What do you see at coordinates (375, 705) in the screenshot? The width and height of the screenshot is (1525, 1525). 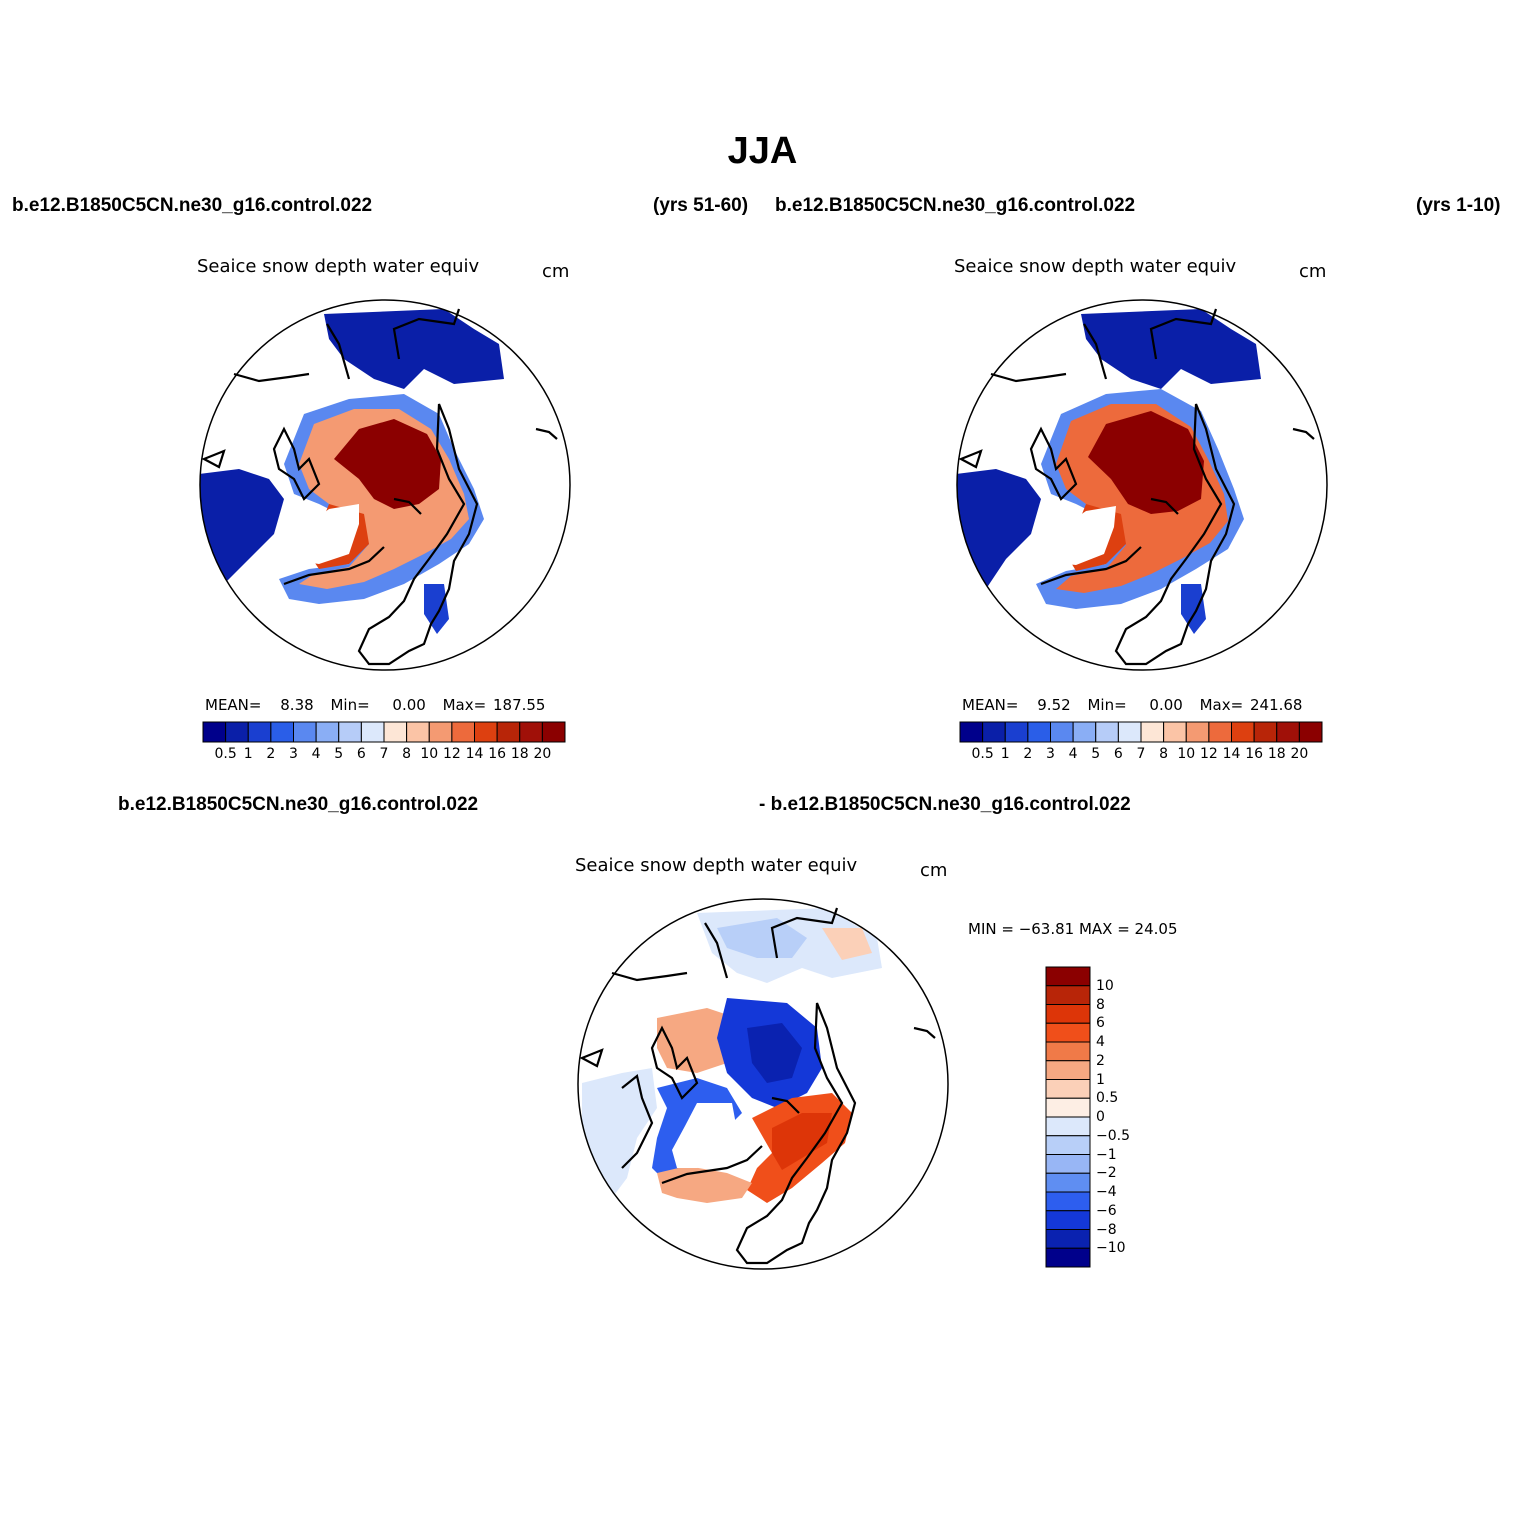 I see `panel1-stats: MEAN= 8.38 Min= 0.00 Max= 187.55` at bounding box center [375, 705].